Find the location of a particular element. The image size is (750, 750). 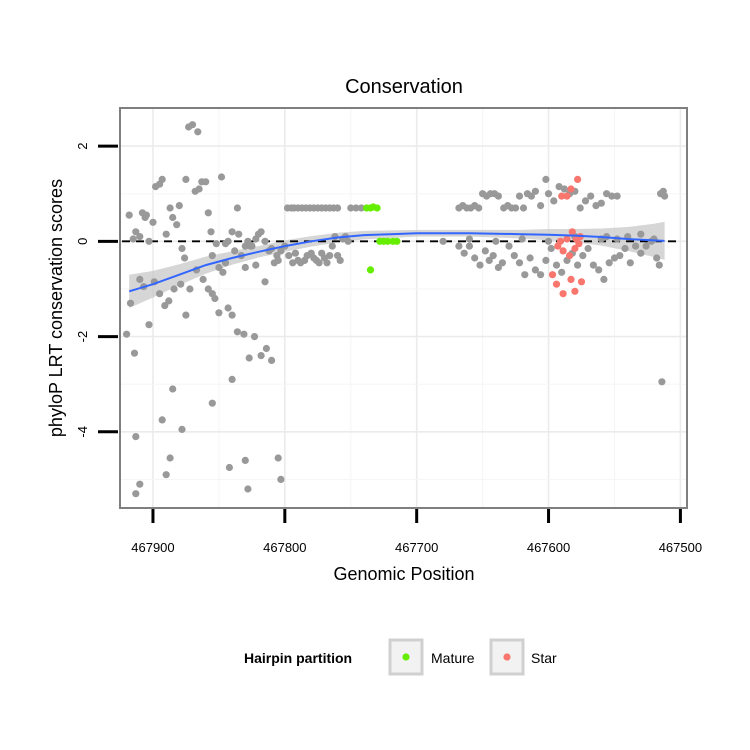

y-tick-label: 2 is located at coordinates (82, 145).